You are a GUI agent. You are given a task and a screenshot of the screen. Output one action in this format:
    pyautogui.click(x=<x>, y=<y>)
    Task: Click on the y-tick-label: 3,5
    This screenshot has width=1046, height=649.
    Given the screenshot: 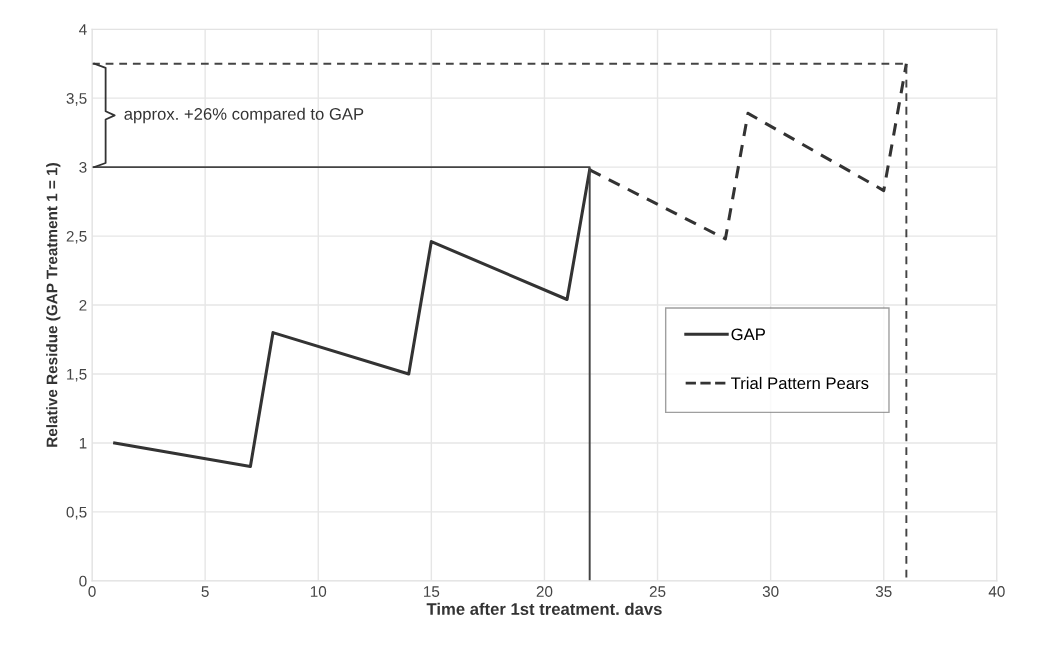 What is the action you would take?
    pyautogui.click(x=76, y=99)
    